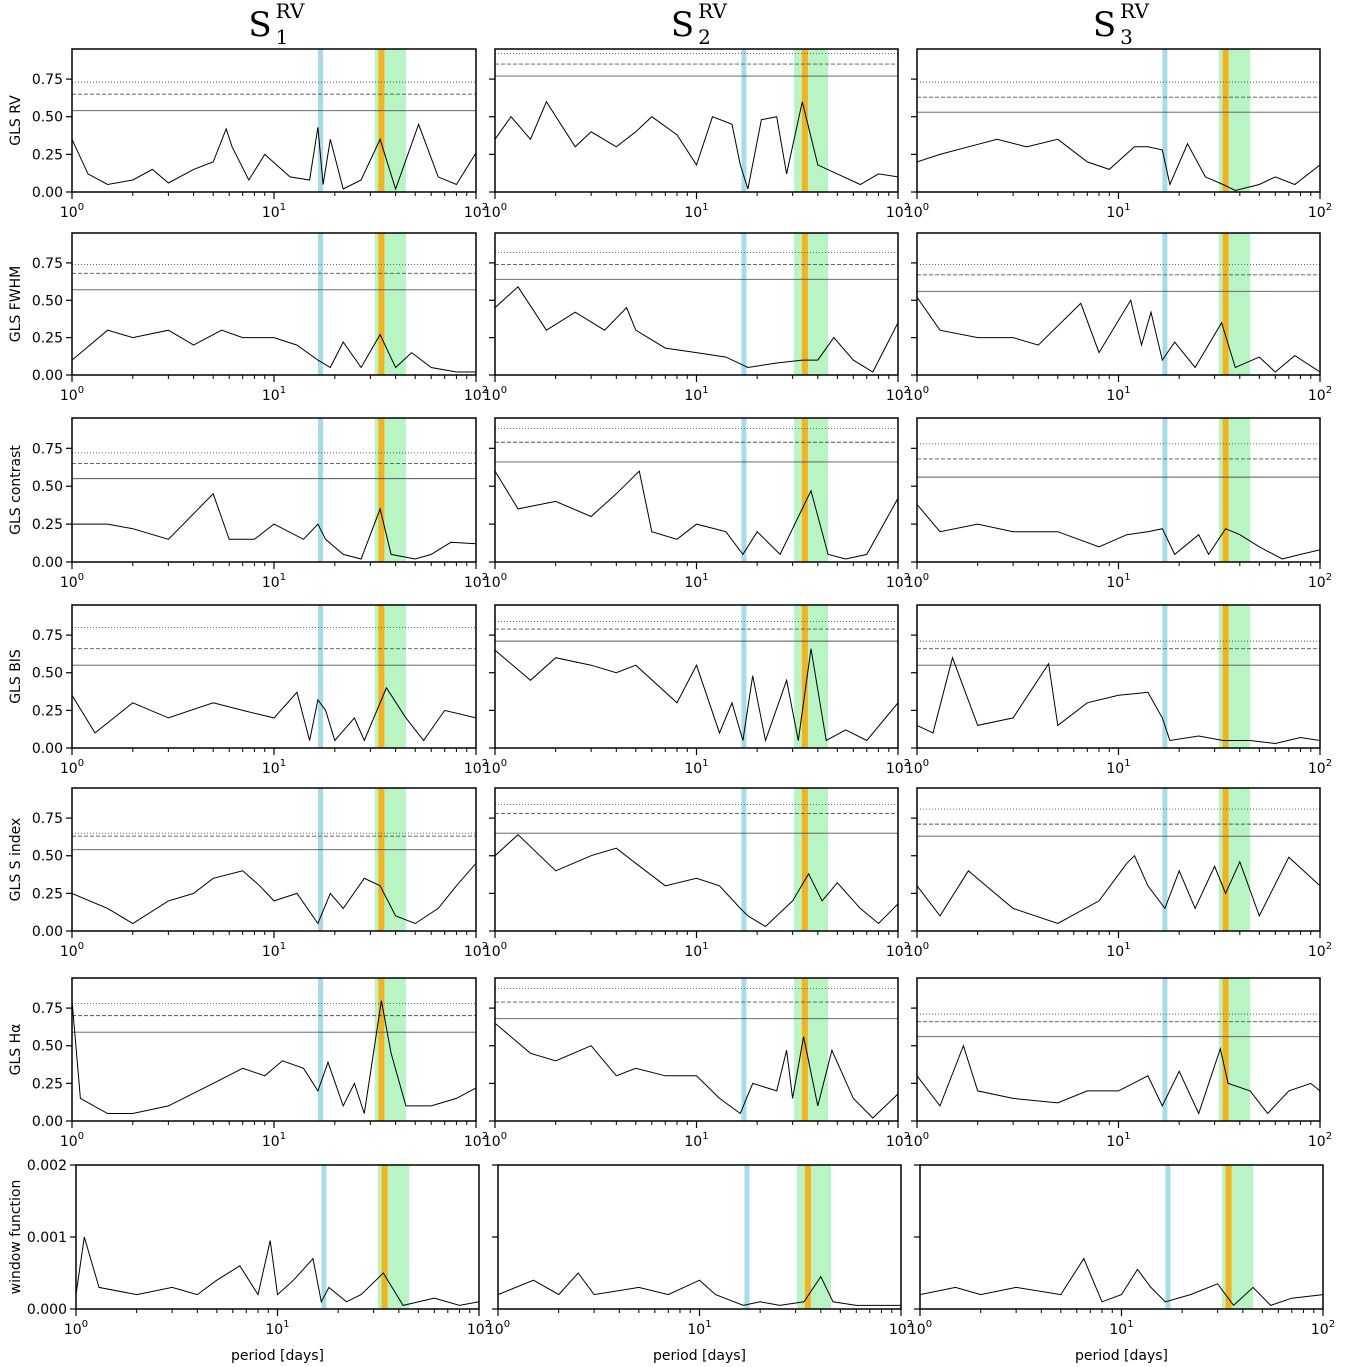 The image size is (1357, 1367). What do you see at coordinates (1118, 581) in the screenshot?
I see `x-tick-label-r3c3: 10¹` at bounding box center [1118, 581].